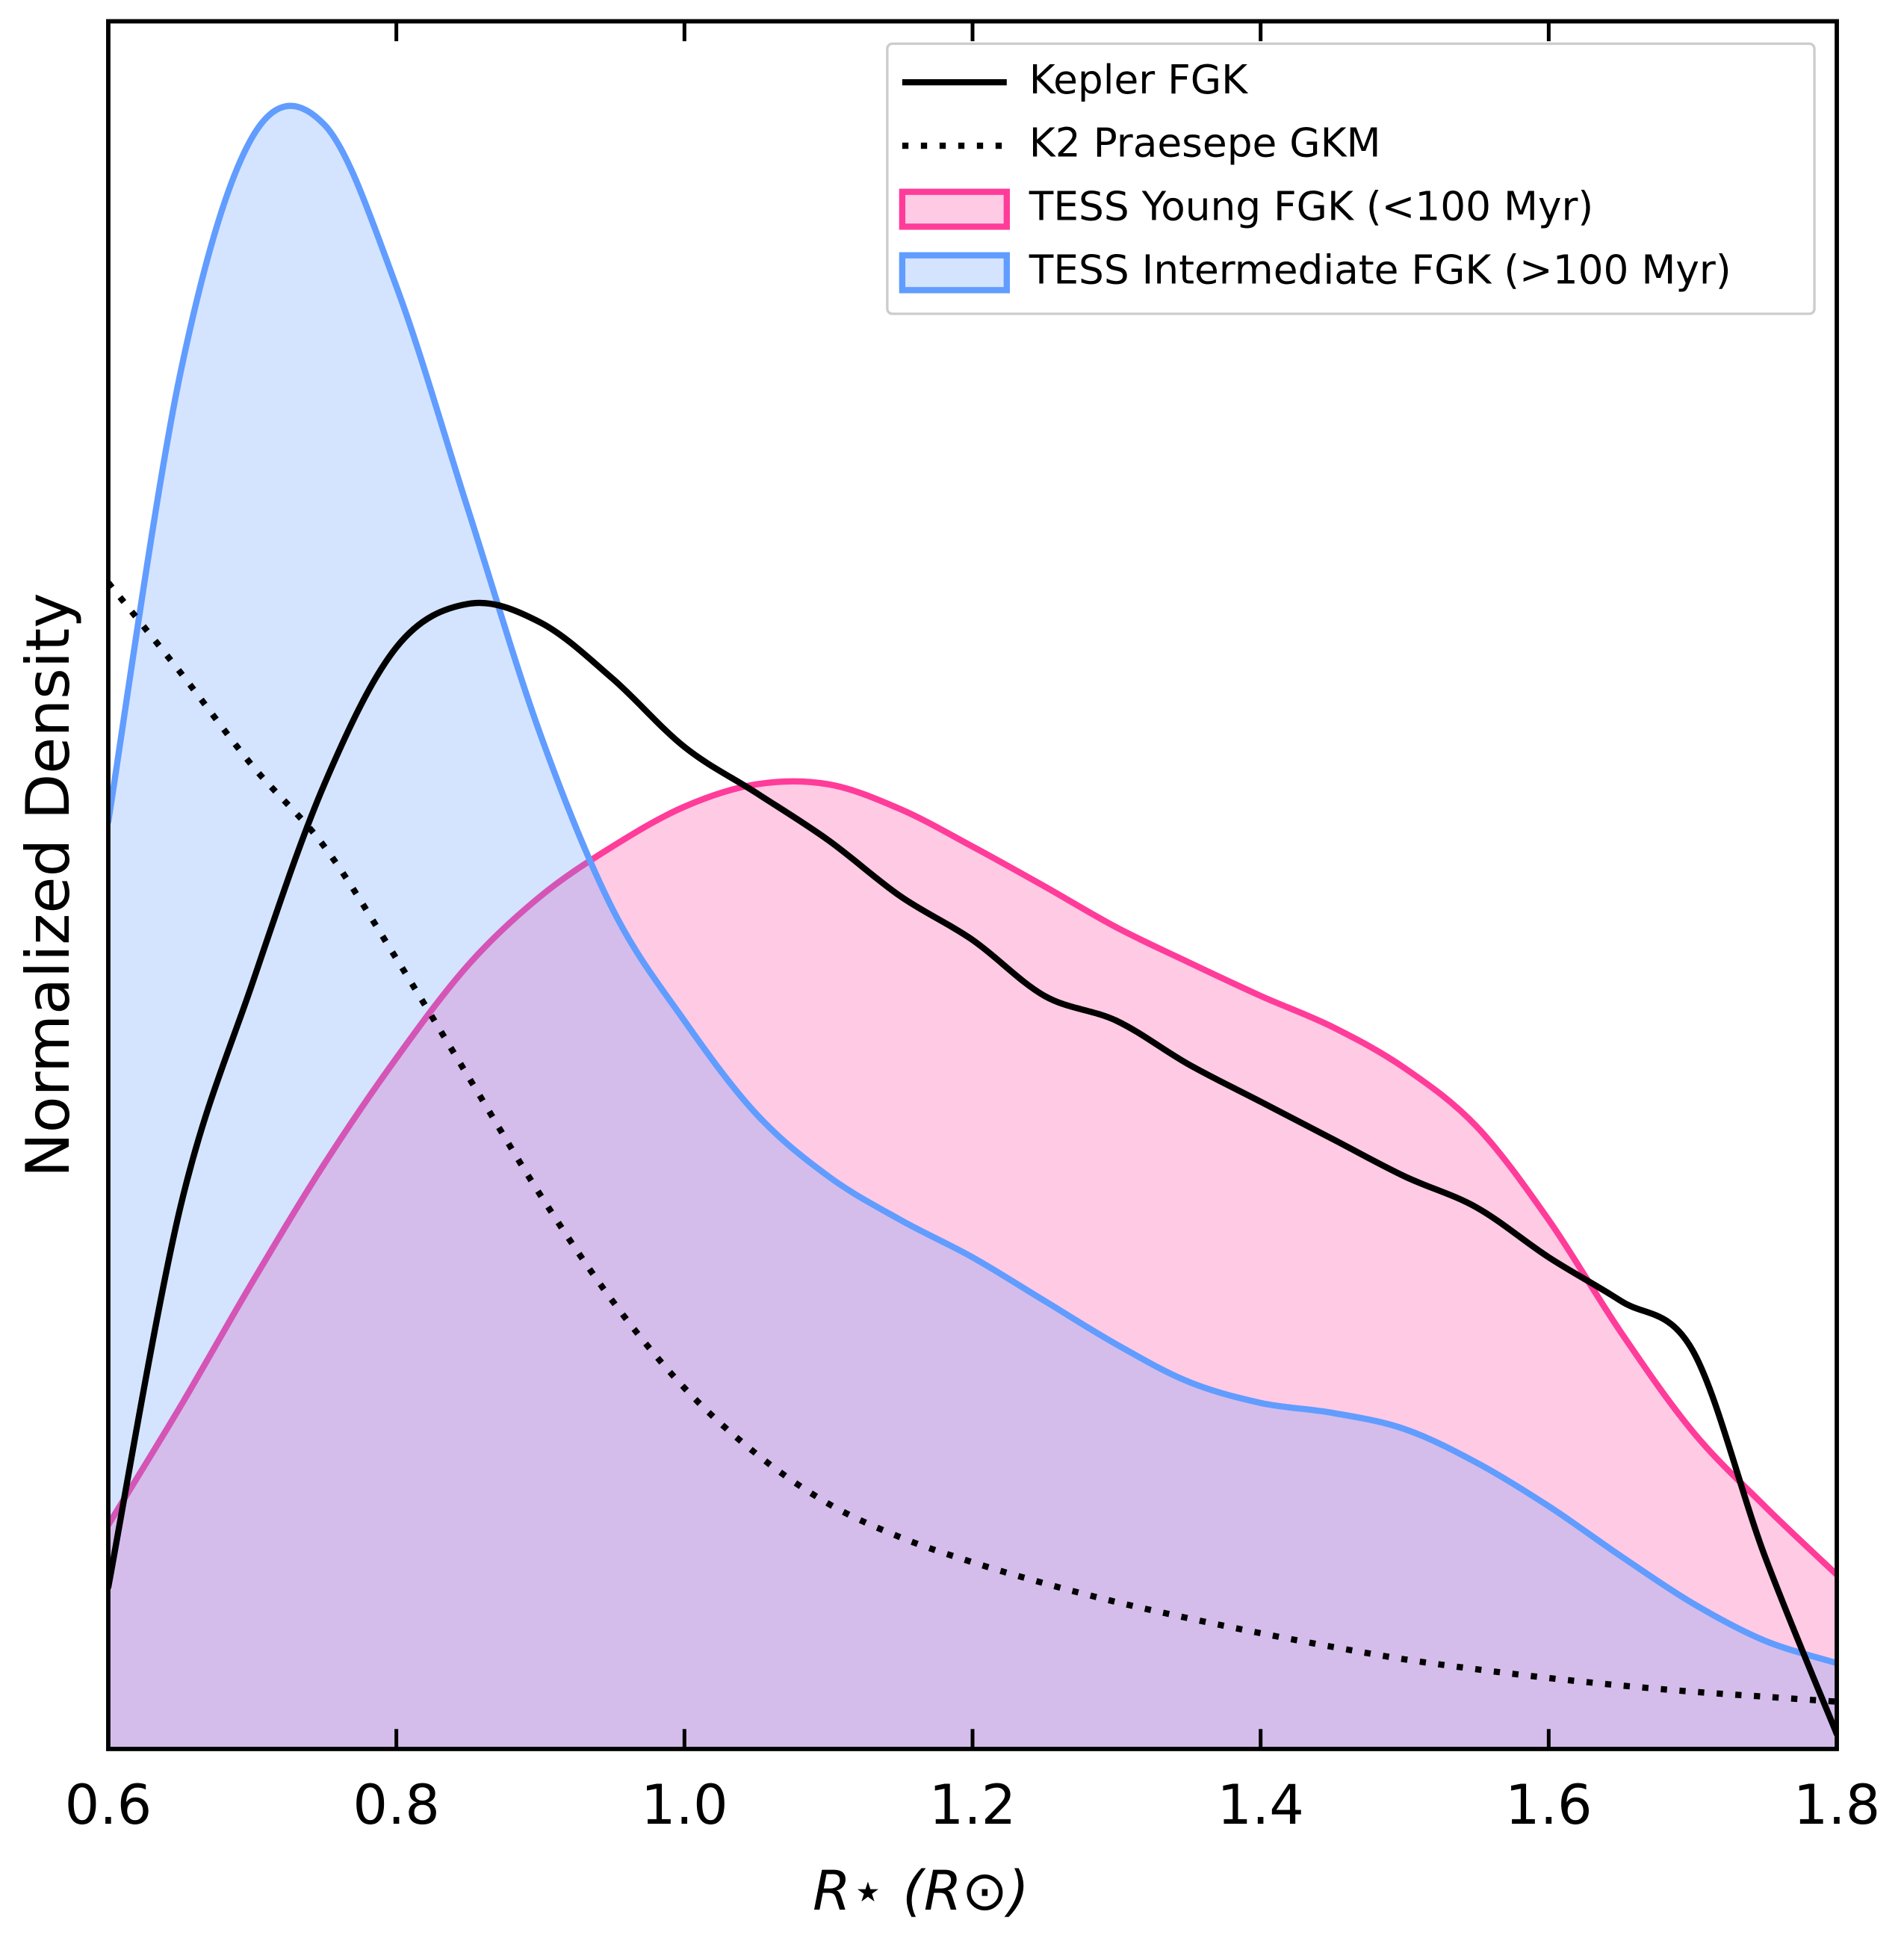 Image resolution: width=1904 pixels, height=1947 pixels. I want to click on x-tick-label: 1.0, so click(684, 1805).